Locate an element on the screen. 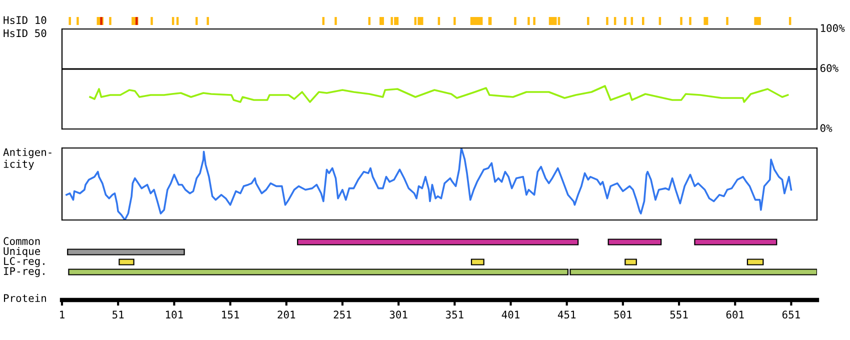  category-label: LC-reg. is located at coordinates (24, 262).